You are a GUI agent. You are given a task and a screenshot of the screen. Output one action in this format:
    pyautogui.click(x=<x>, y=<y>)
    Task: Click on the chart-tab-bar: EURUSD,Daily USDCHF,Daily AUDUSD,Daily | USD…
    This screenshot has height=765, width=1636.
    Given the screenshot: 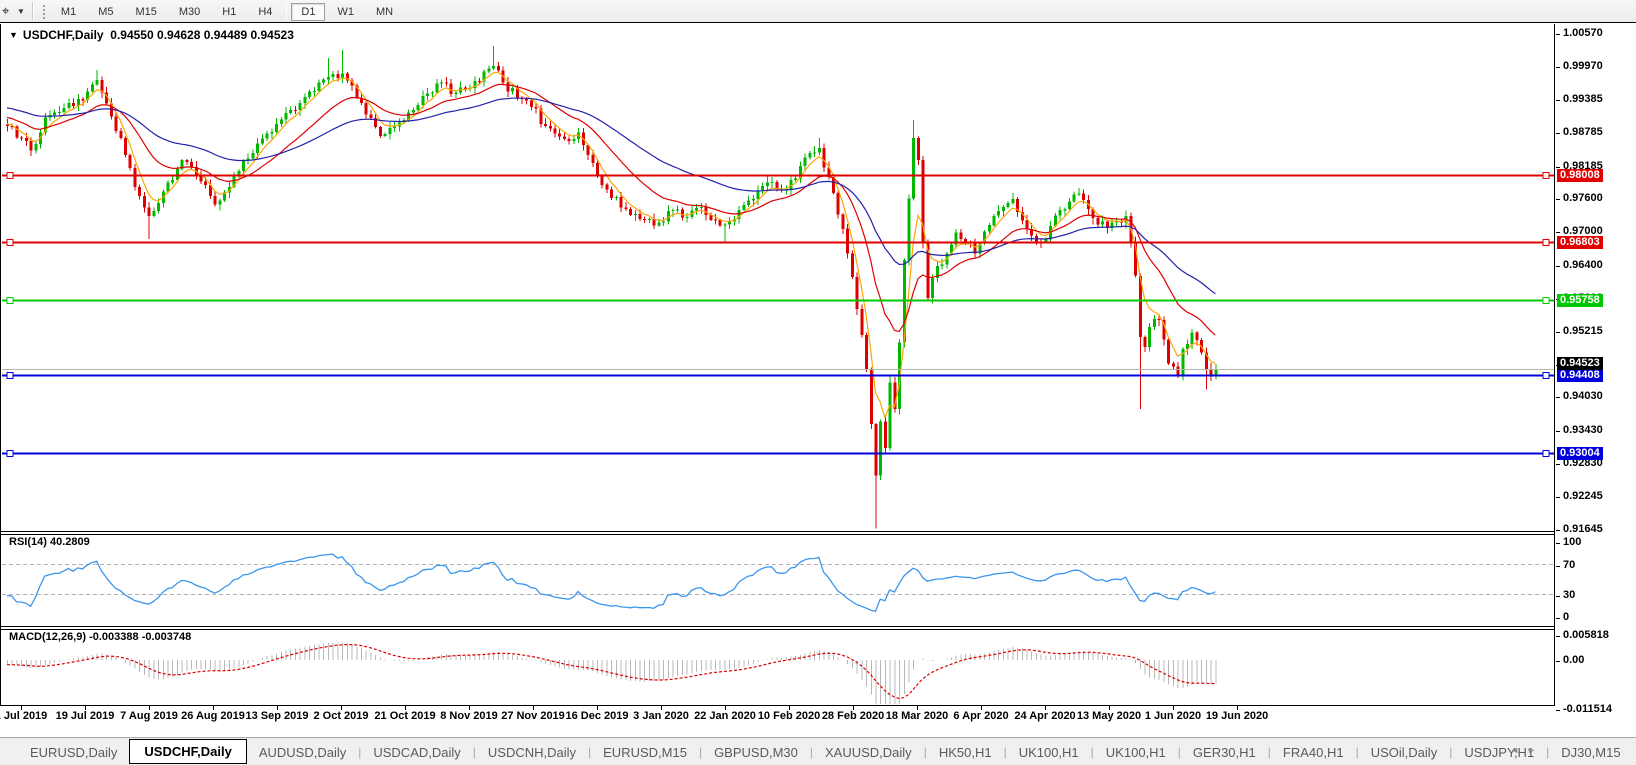 What is the action you would take?
    pyautogui.click(x=818, y=751)
    